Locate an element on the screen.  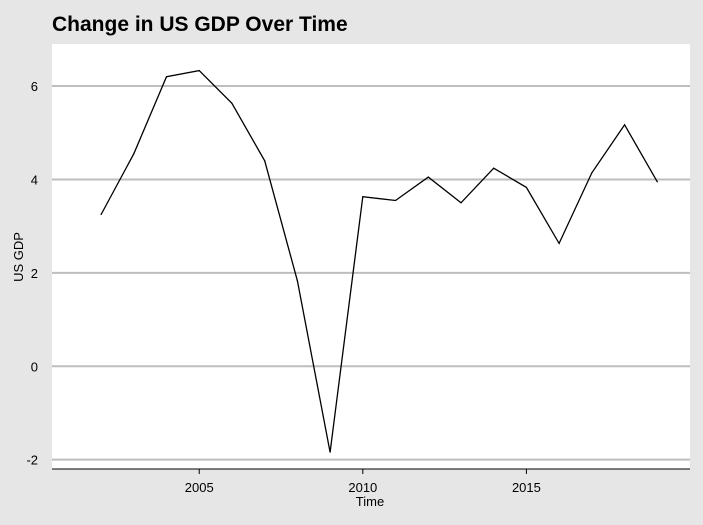
x-tick-label: 2010 is located at coordinates (362, 487).